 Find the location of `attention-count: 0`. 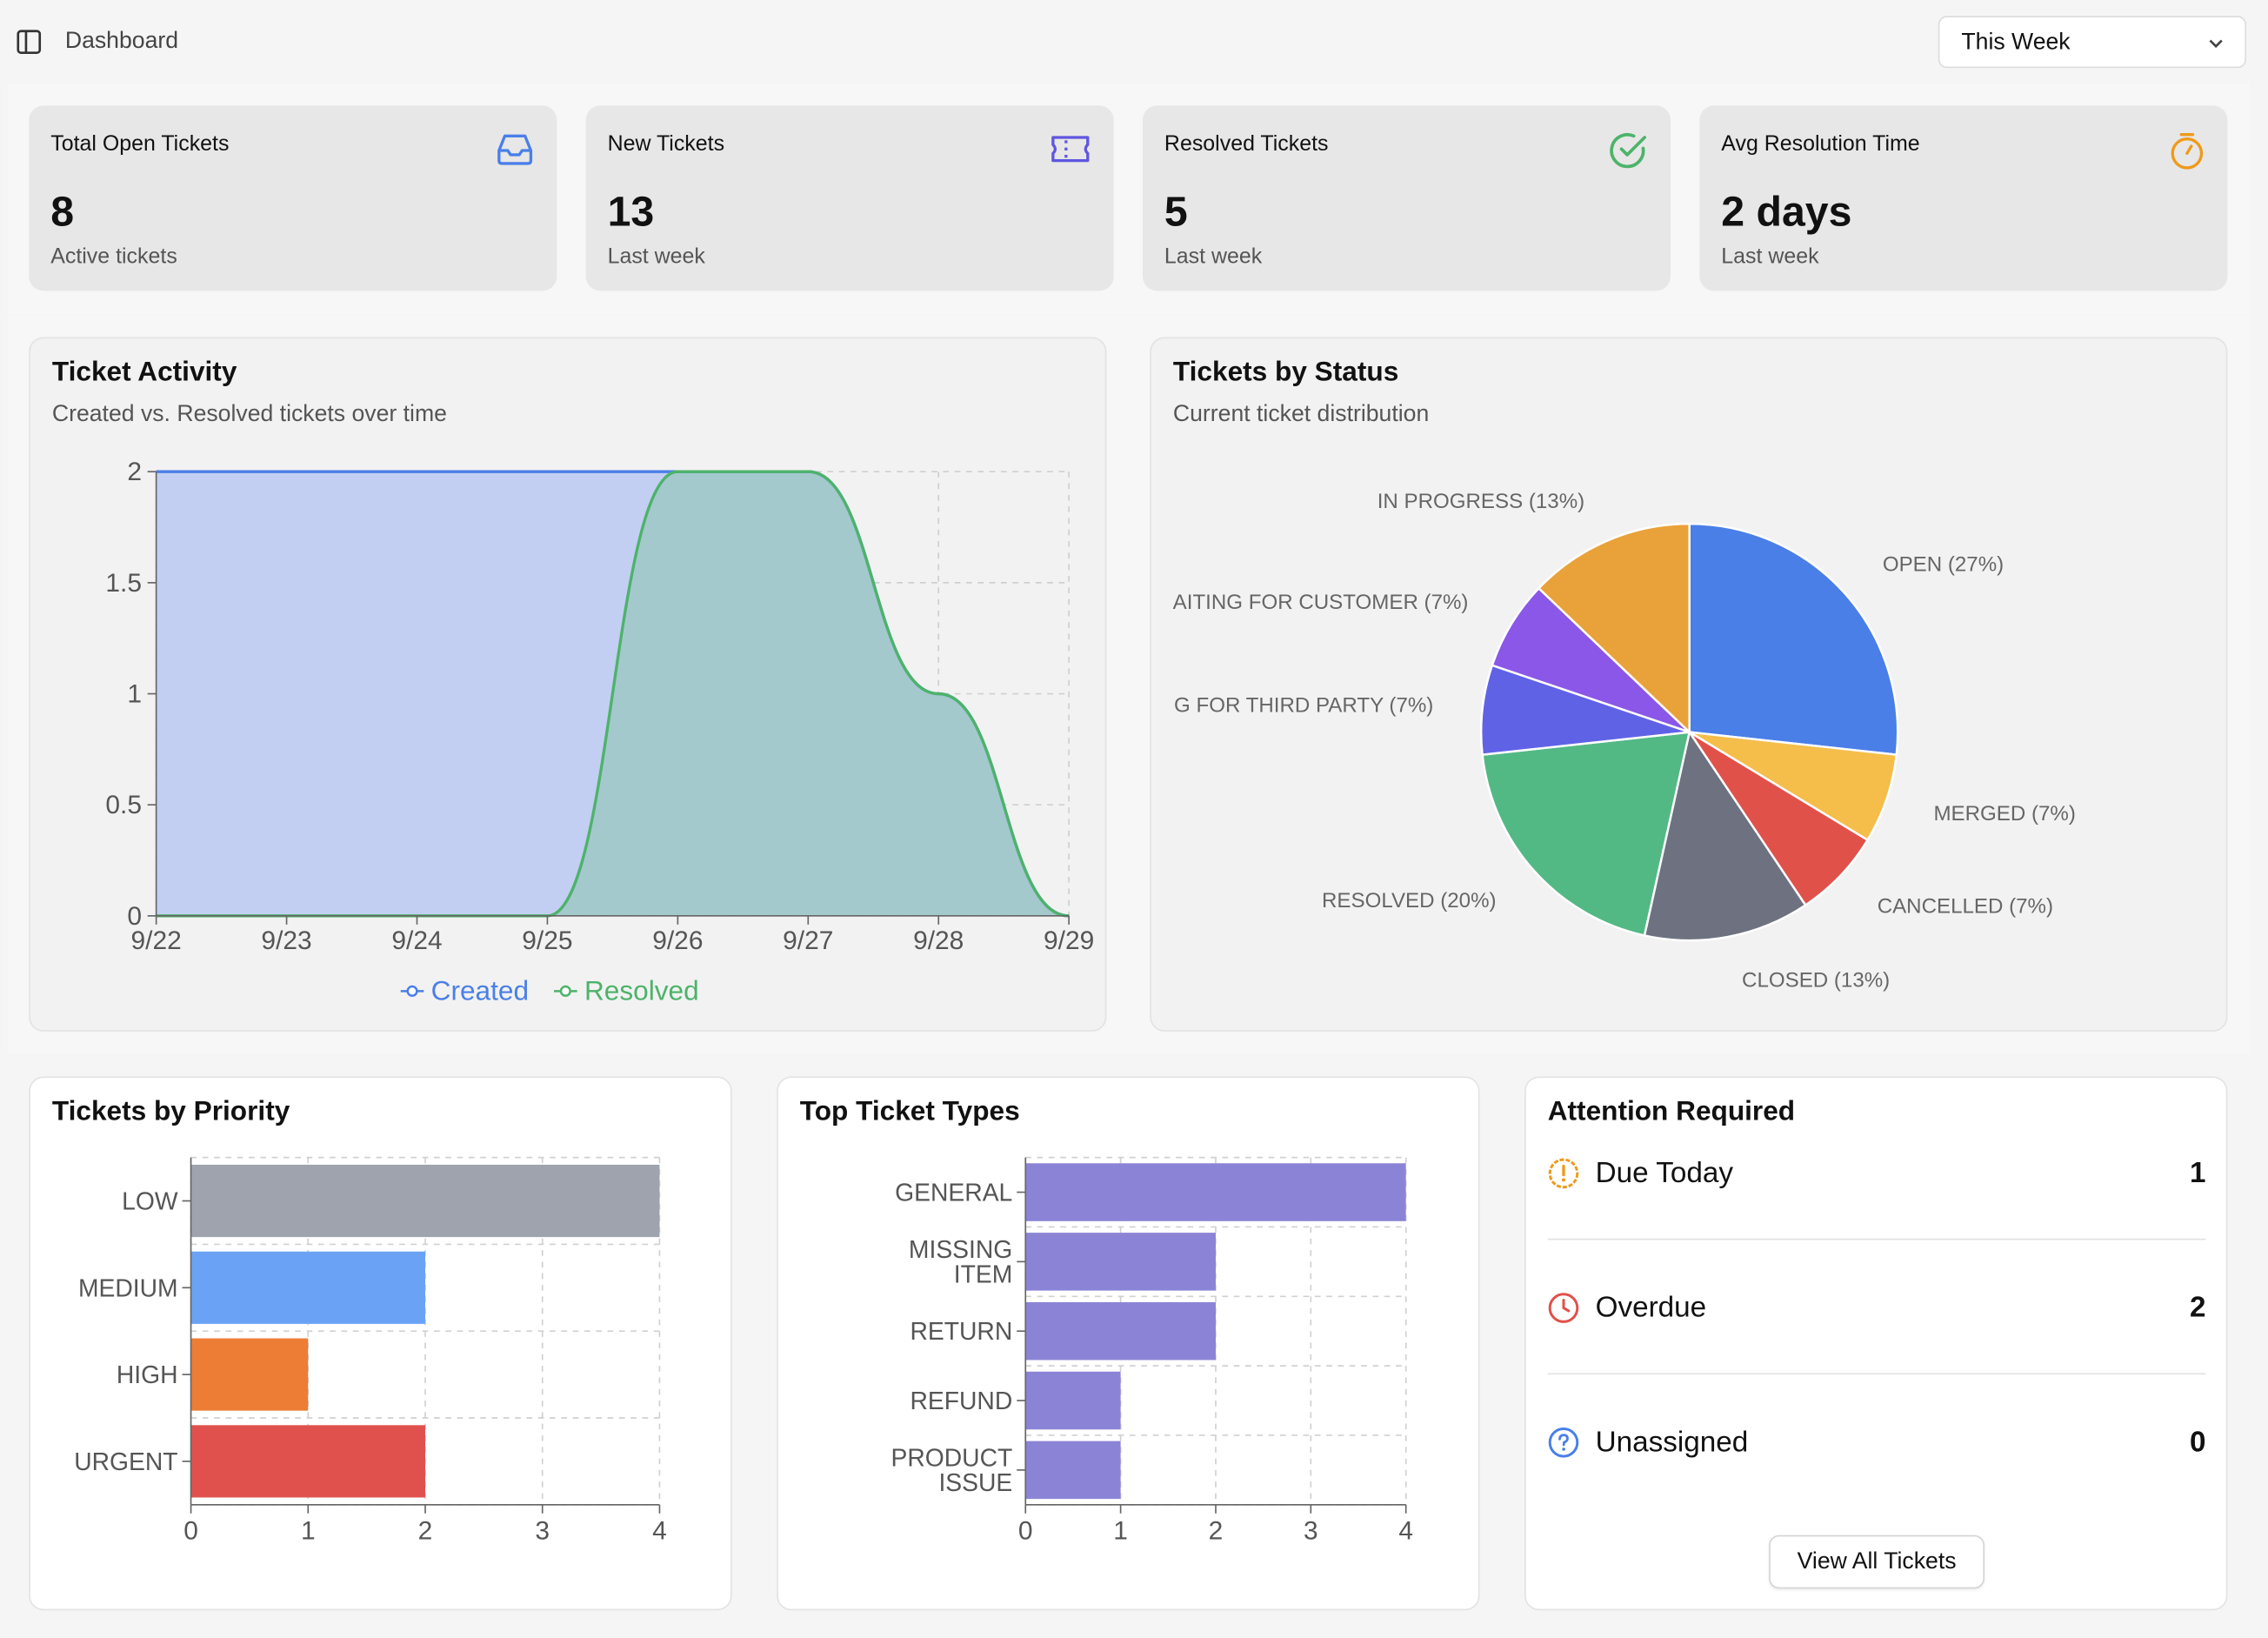

attention-count: 0 is located at coordinates (2197, 1442).